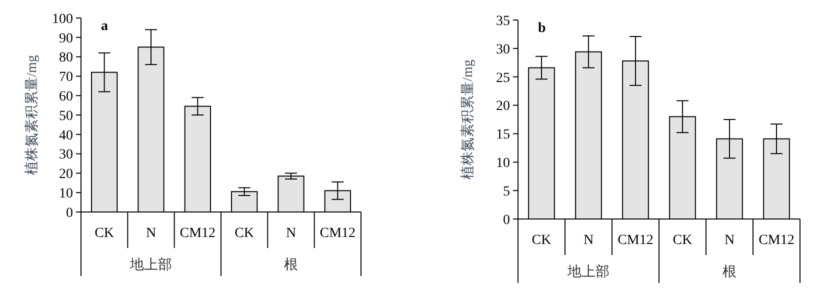 Image resolution: width=818 pixels, height=297 pixels. I want to click on y-tick-label: 80, so click(66, 58).